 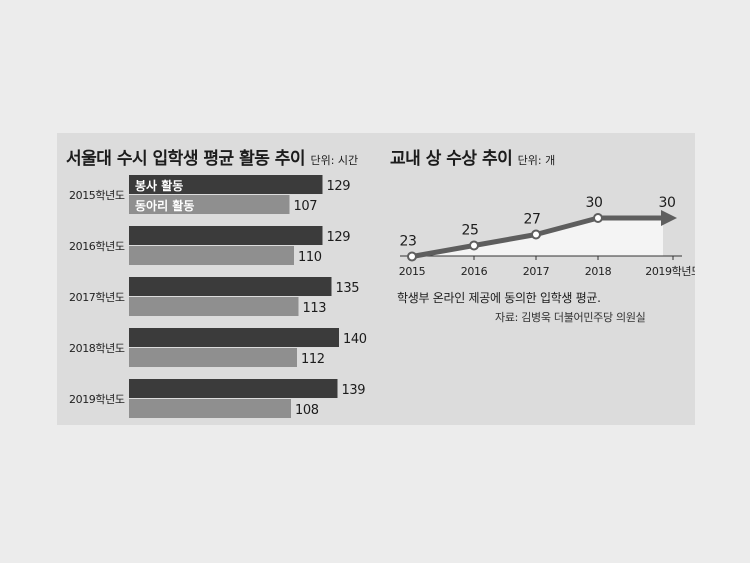 I want to click on legend-volunteer: 봉사 활동, so click(x=159, y=185).